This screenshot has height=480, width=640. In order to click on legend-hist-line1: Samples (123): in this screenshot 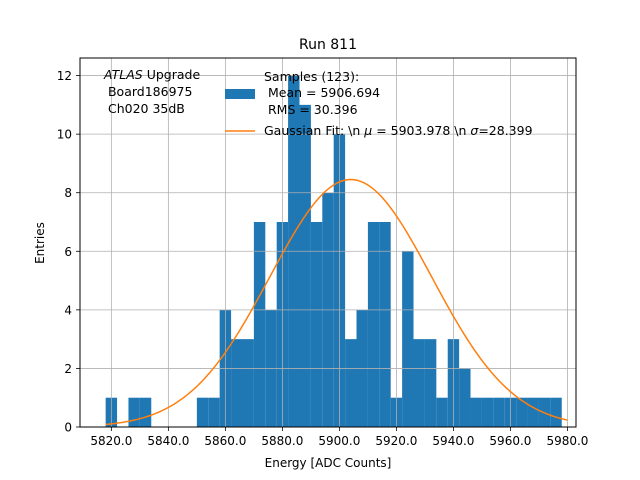, I will do `click(311, 76)`.